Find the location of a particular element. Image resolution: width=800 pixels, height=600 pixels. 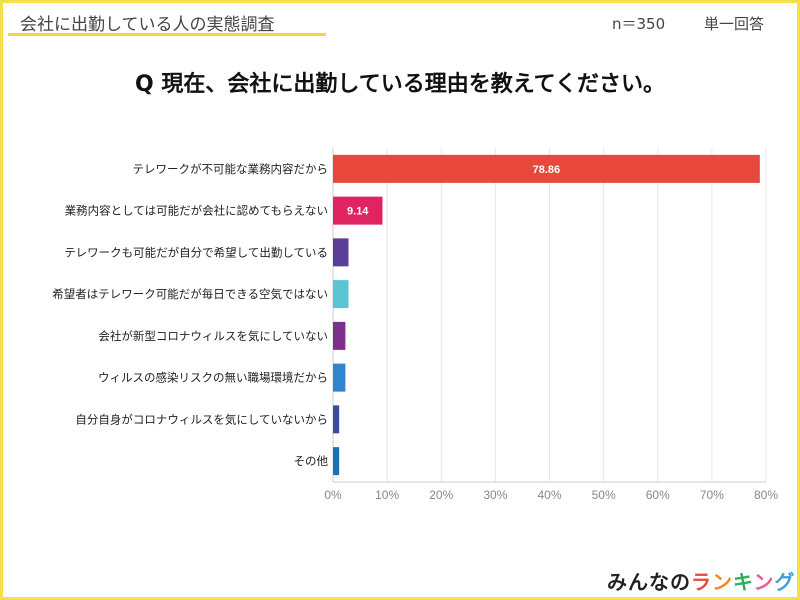

x-tick-label: 0% is located at coordinates (333, 495).